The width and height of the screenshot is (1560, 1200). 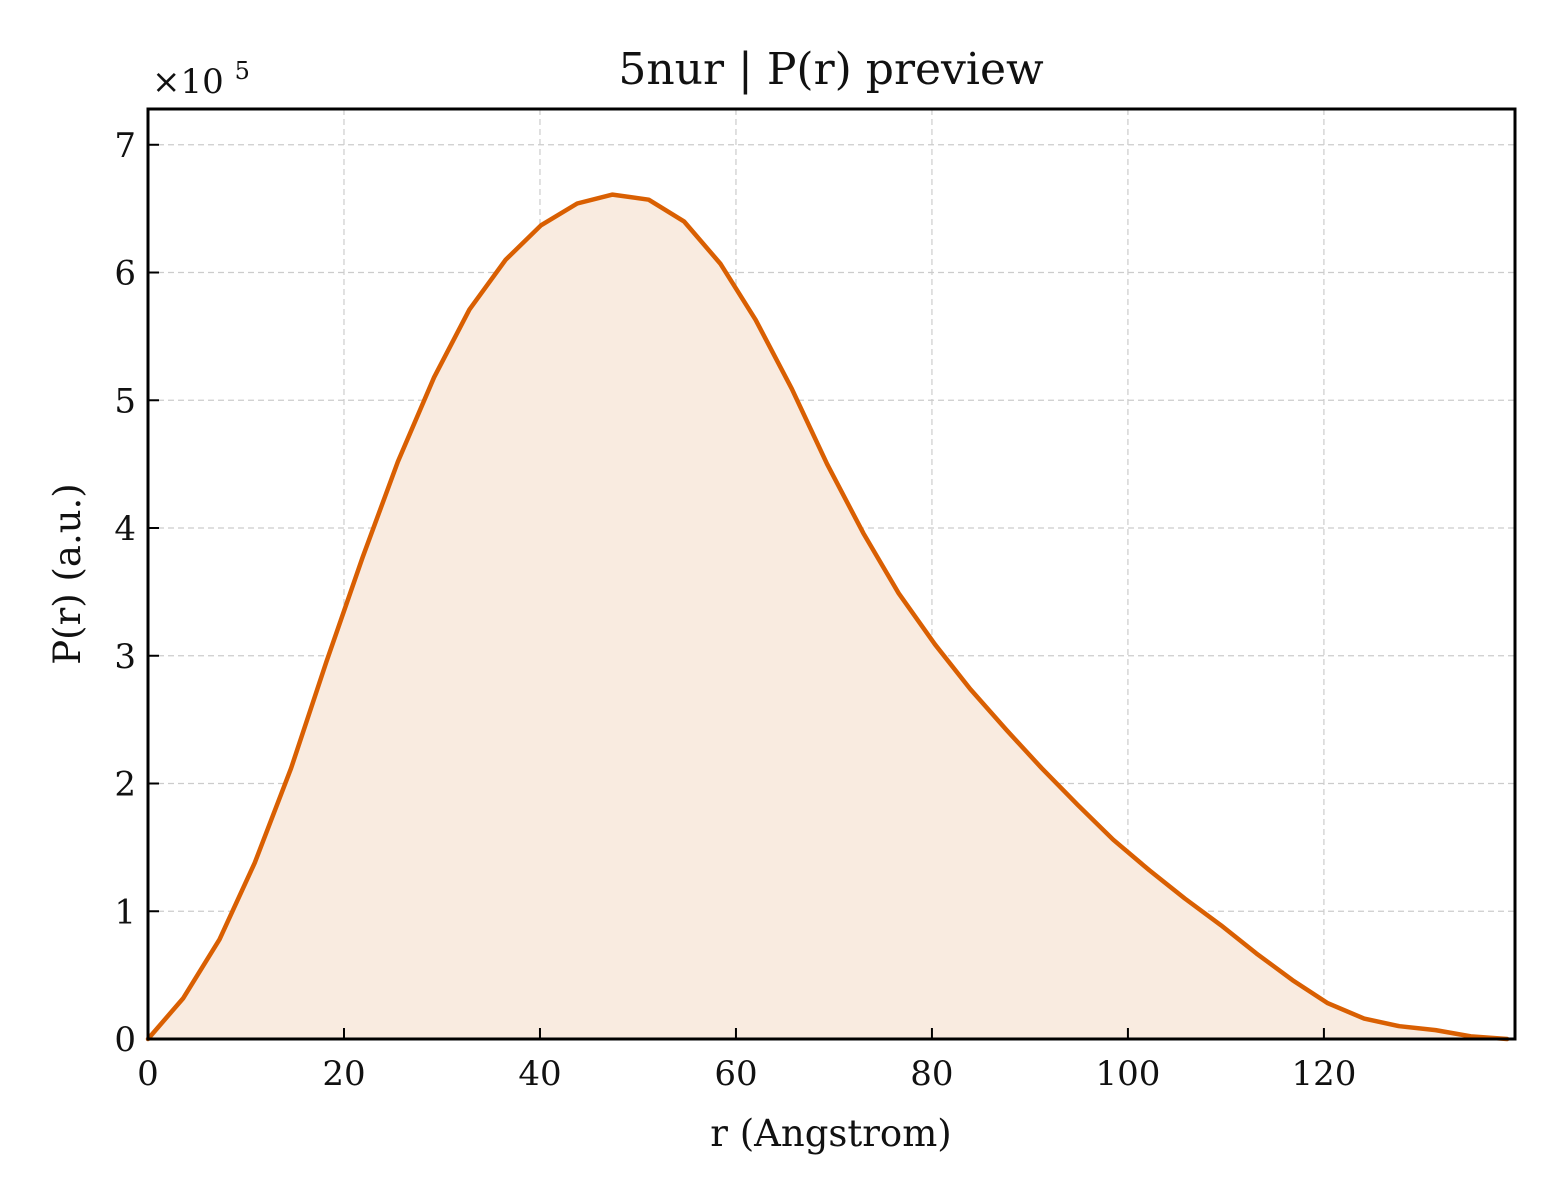 What do you see at coordinates (1127, 1074) in the screenshot?
I see `x-tick-label: 100` at bounding box center [1127, 1074].